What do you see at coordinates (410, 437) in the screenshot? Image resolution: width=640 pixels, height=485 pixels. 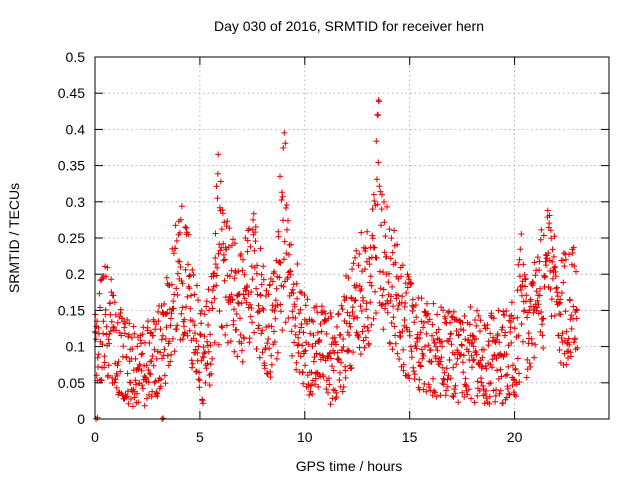 I see `x-tick-label: 15` at bounding box center [410, 437].